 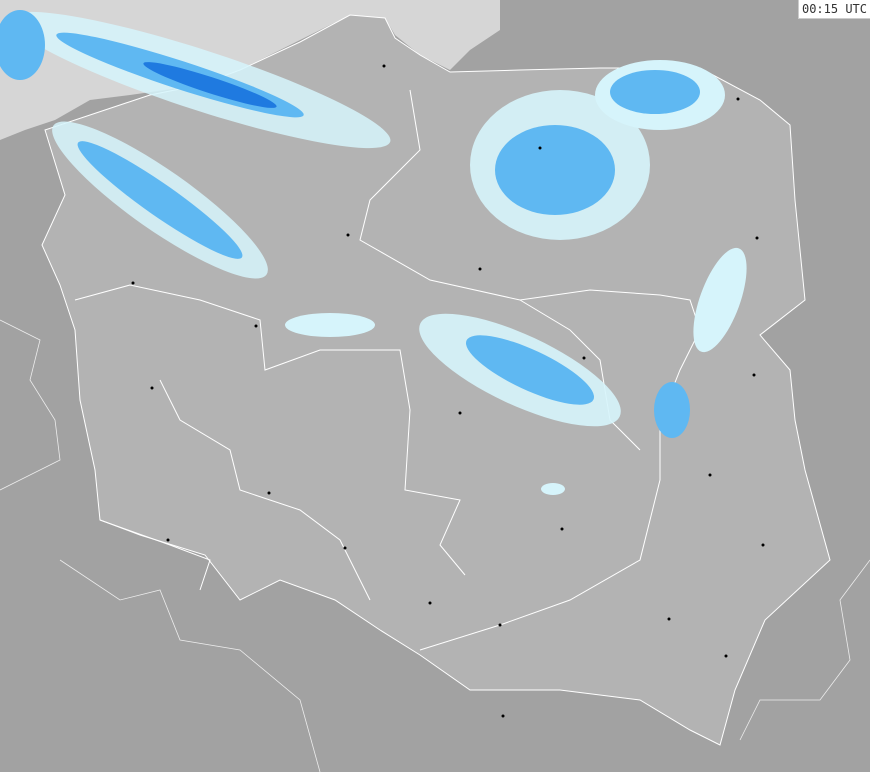 What do you see at coordinates (833, 9) in the screenshot?
I see `timestamp-label: 00:15 UTC` at bounding box center [833, 9].